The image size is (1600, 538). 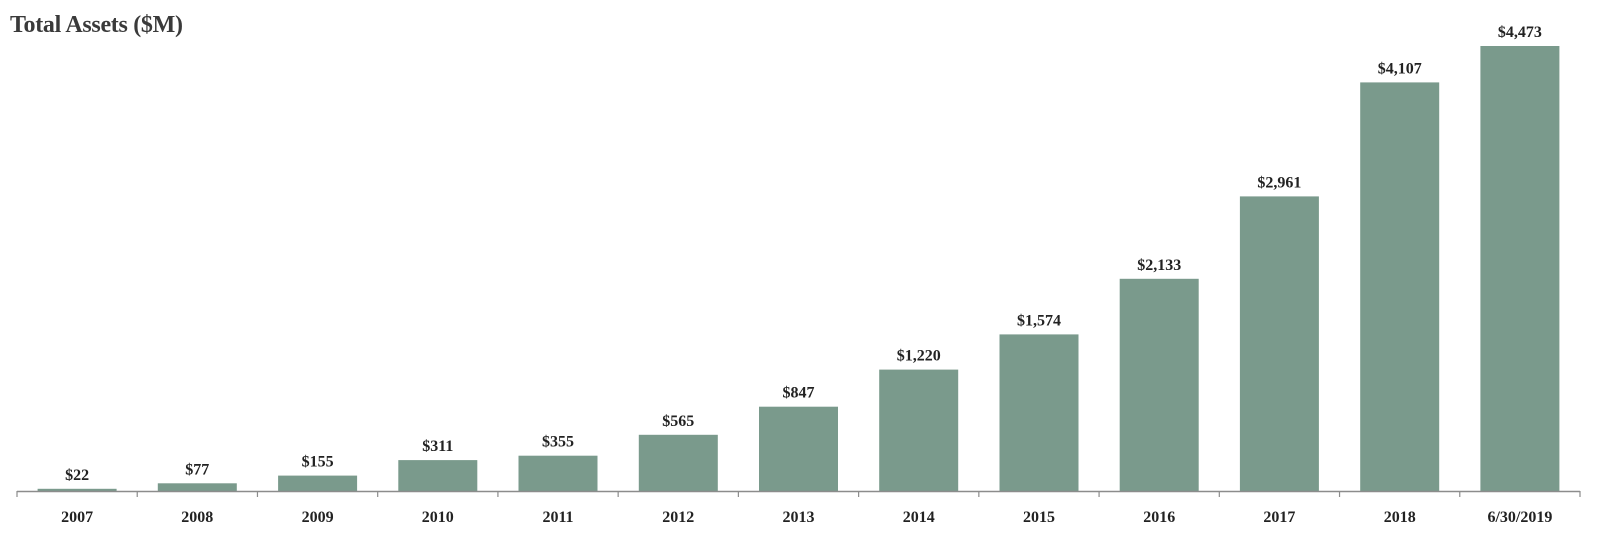 I want to click on value-label: $355, so click(x=558, y=442).